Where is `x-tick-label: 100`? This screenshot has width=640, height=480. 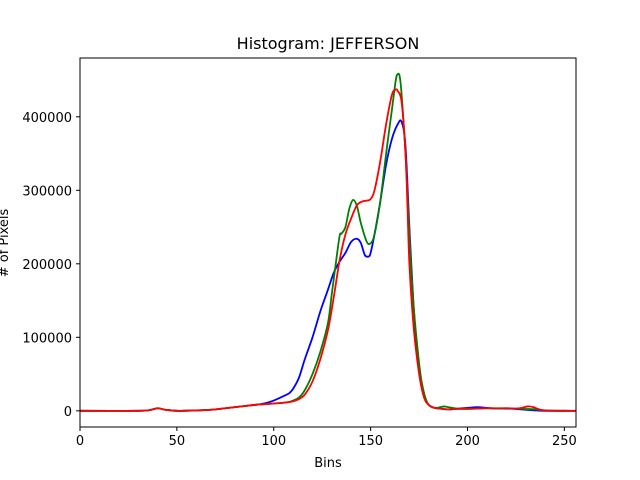
x-tick-label: 100 is located at coordinates (273, 441).